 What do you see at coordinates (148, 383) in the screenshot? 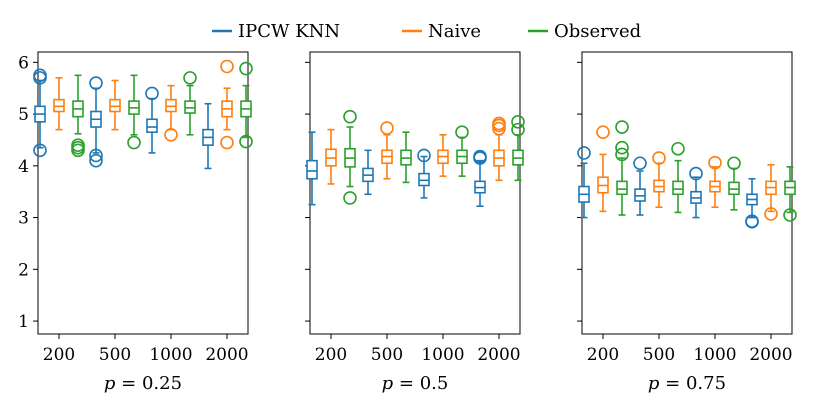
I see `panel-xlabel-value: = 0.25` at bounding box center [148, 383].